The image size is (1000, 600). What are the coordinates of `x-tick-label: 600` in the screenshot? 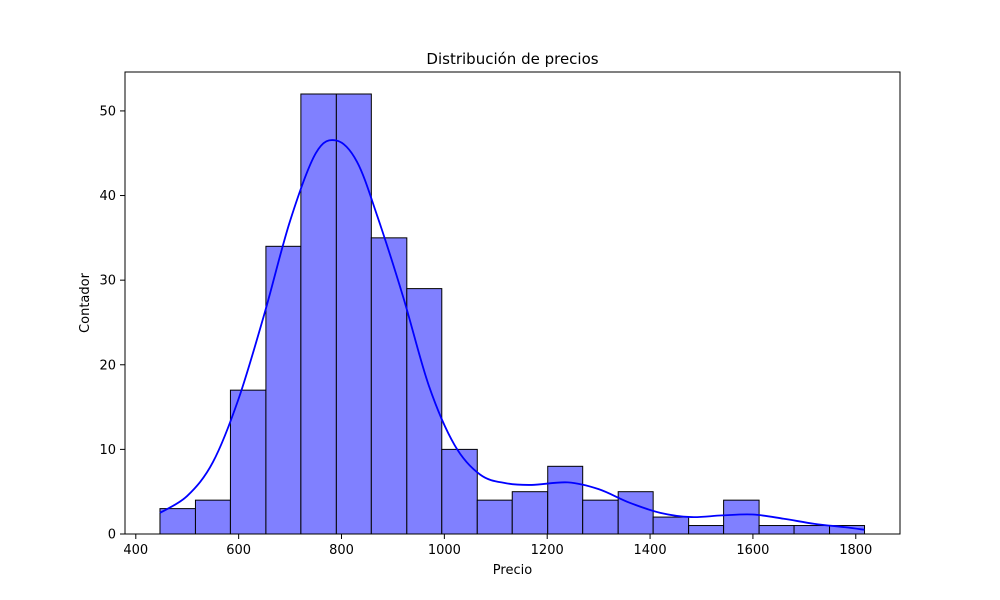 It's located at (238, 550).